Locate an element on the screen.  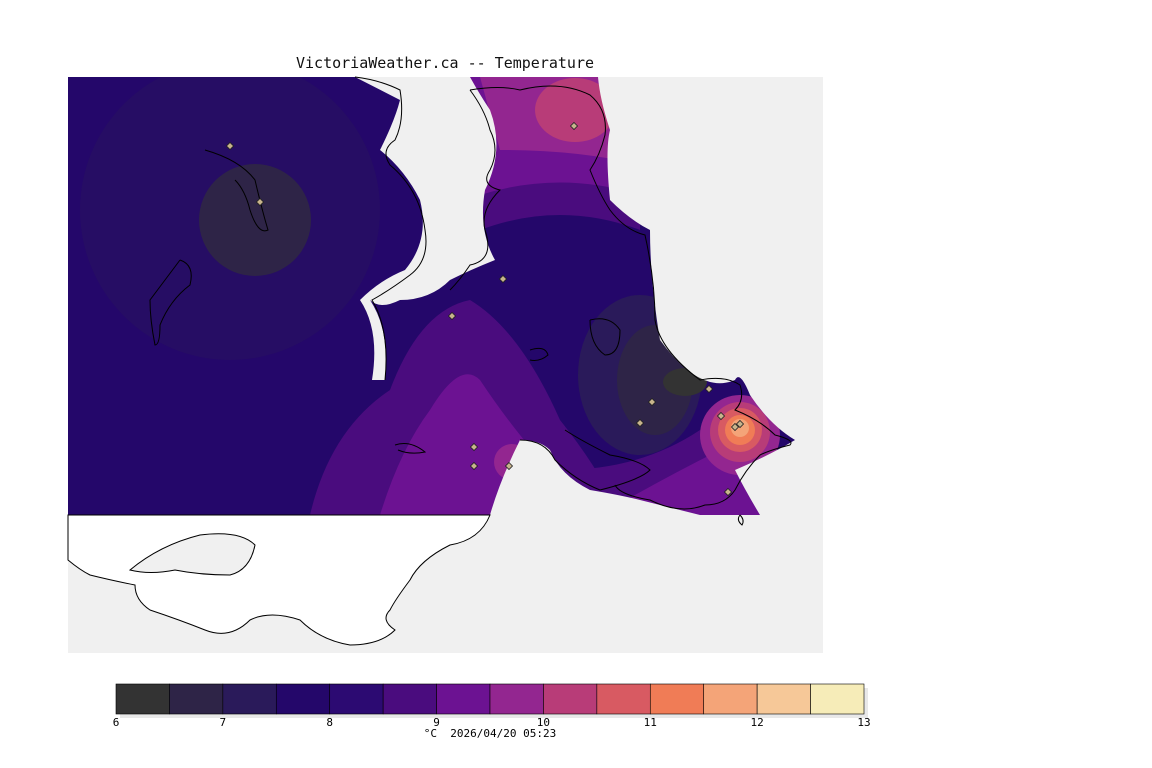
color-legend: 6 7 8 9 10 11 12 13 is located at coordinates (492, 706).